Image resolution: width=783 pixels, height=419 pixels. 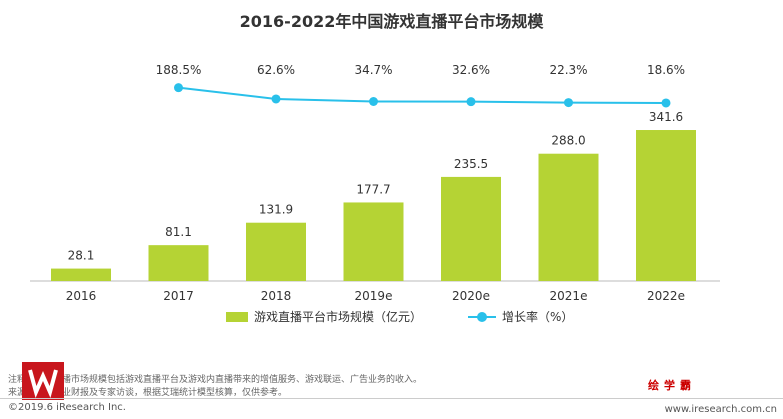 What do you see at coordinates (67, 407) in the screenshot?
I see `copyright: ©2019.6 iResearch Inc.` at bounding box center [67, 407].